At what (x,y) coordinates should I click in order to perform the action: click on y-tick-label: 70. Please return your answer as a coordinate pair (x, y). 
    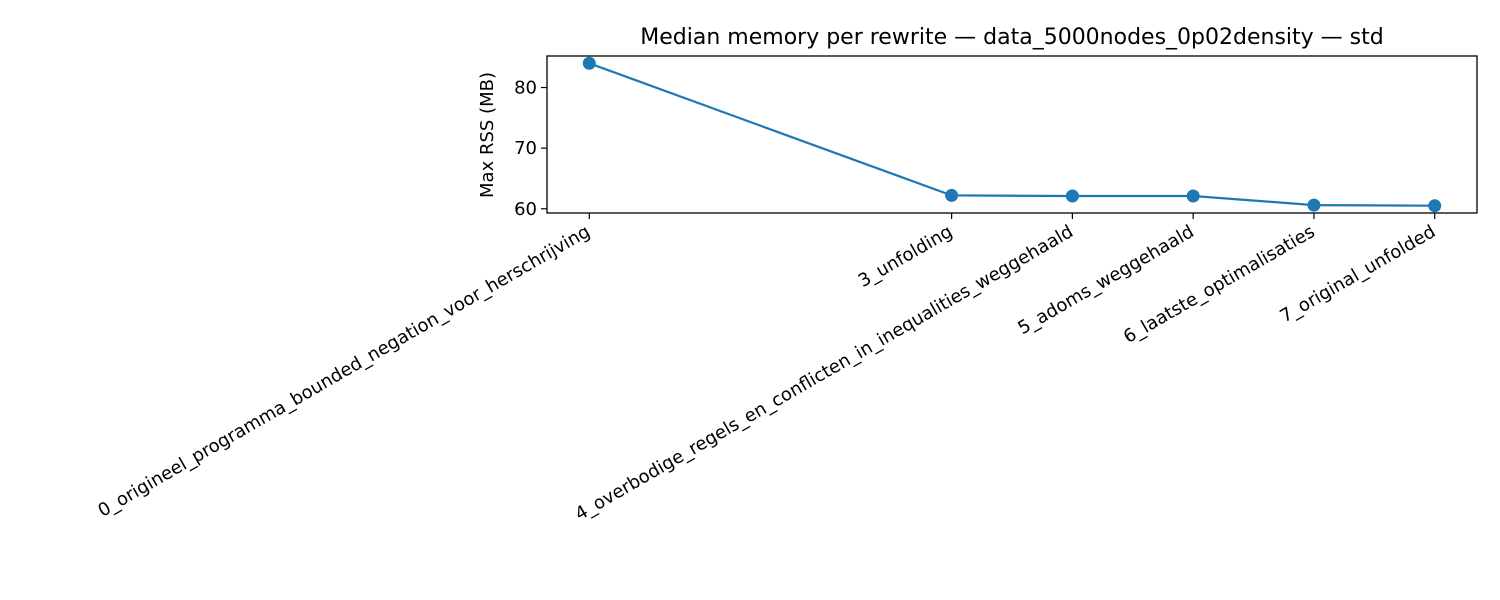
    Looking at the image, I should click on (525, 148).